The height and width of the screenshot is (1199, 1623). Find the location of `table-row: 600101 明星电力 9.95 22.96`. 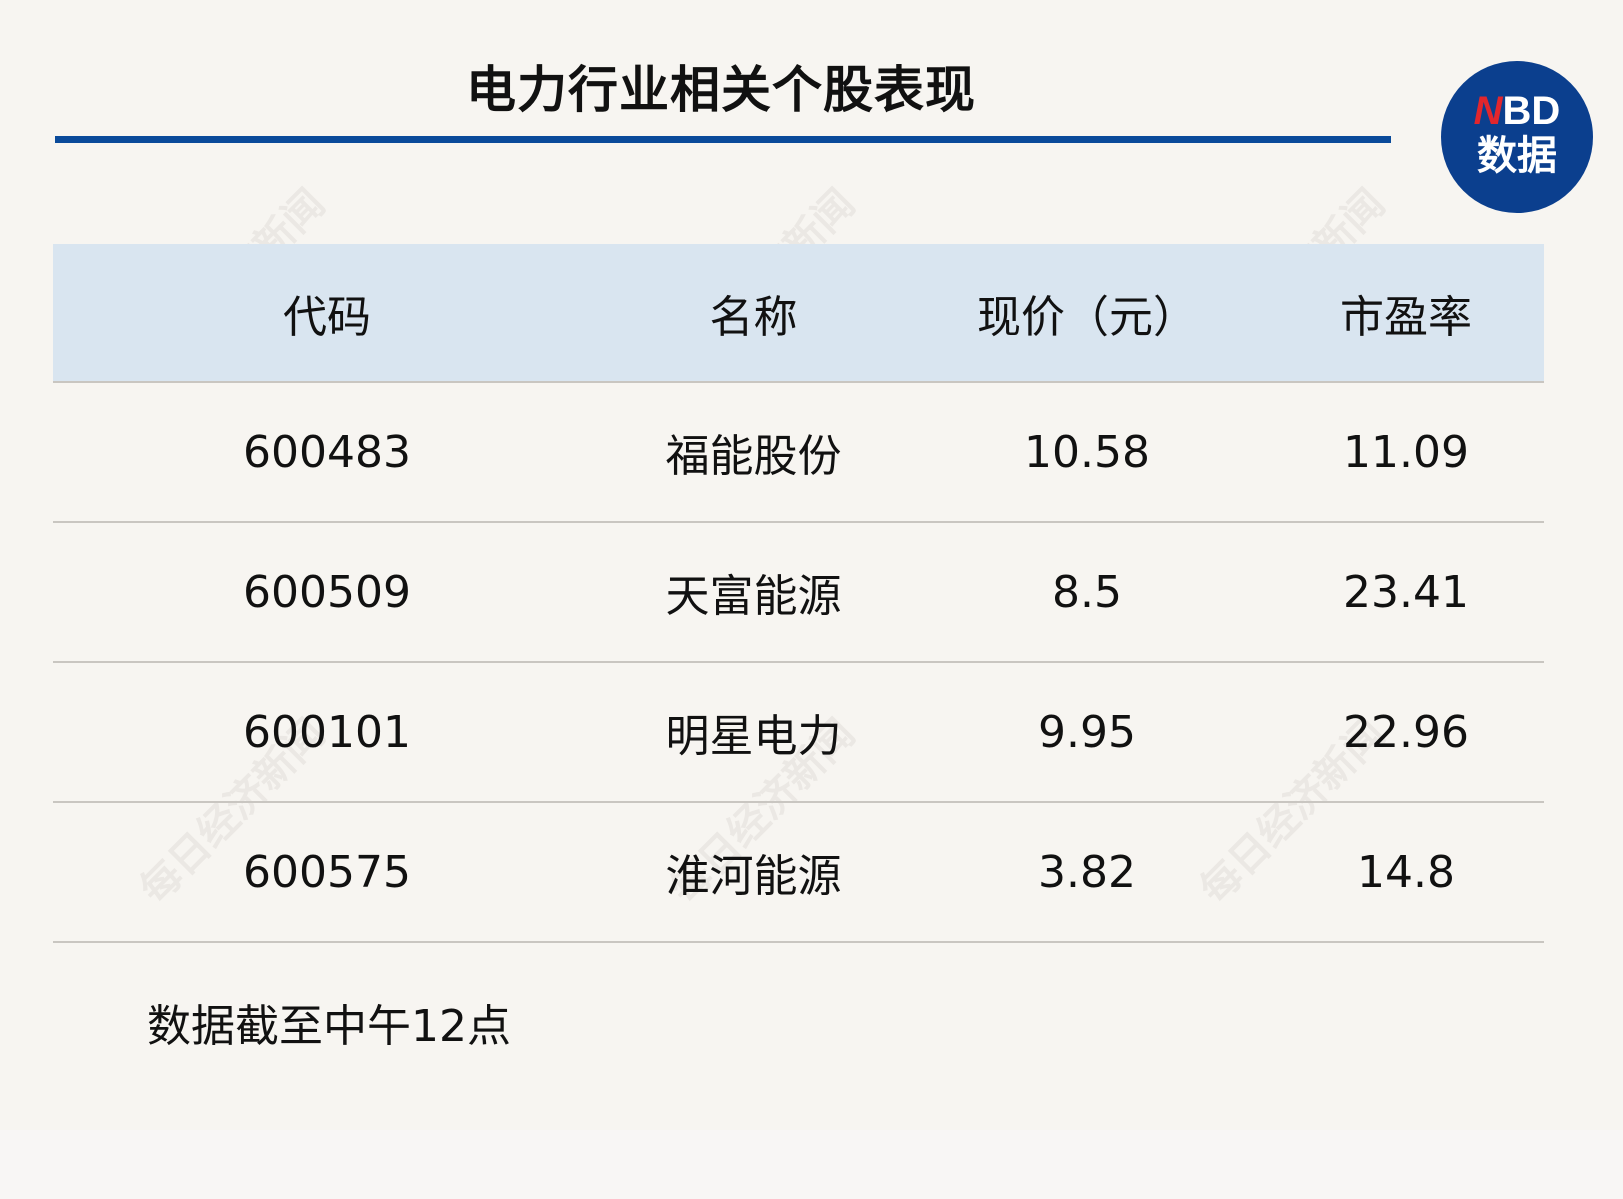

table-row: 600101 明星电力 9.95 22.96 is located at coordinates (798, 733).